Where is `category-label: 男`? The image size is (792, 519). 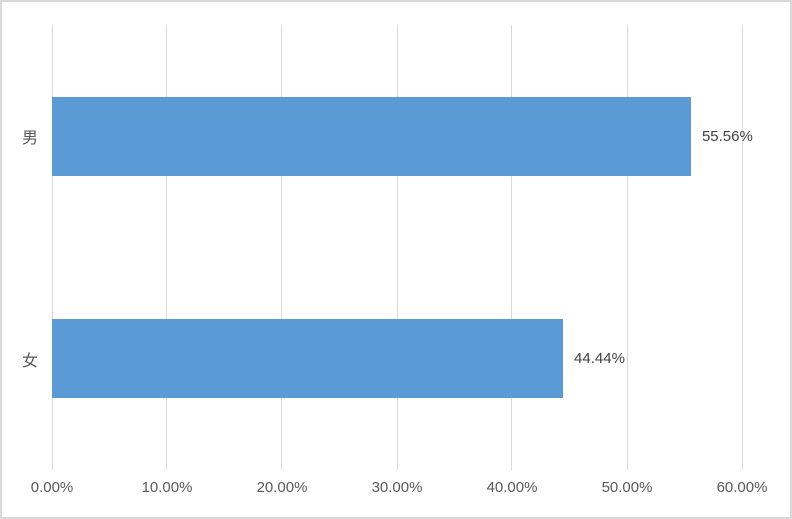
category-label: 男 is located at coordinates (29, 139).